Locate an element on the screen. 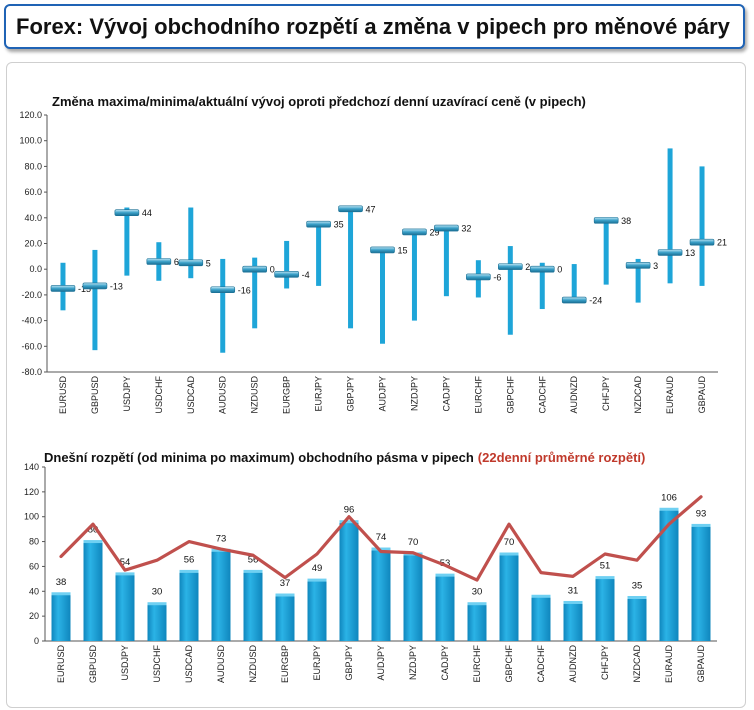 Image resolution: width=754 pixels, height=710 pixels. range-value-label: 93 is located at coordinates (701, 513).